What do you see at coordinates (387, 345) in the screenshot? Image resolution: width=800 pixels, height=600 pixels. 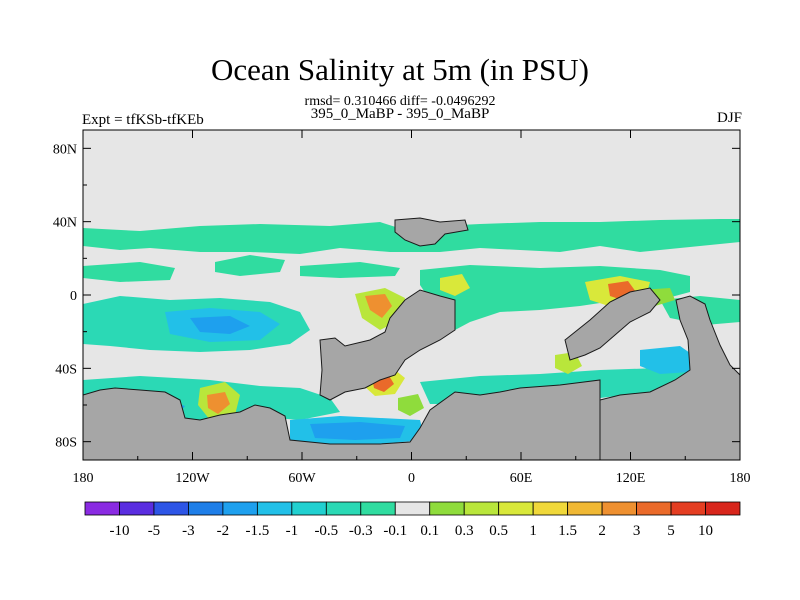 I see `land-south-american-block` at bounding box center [387, 345].